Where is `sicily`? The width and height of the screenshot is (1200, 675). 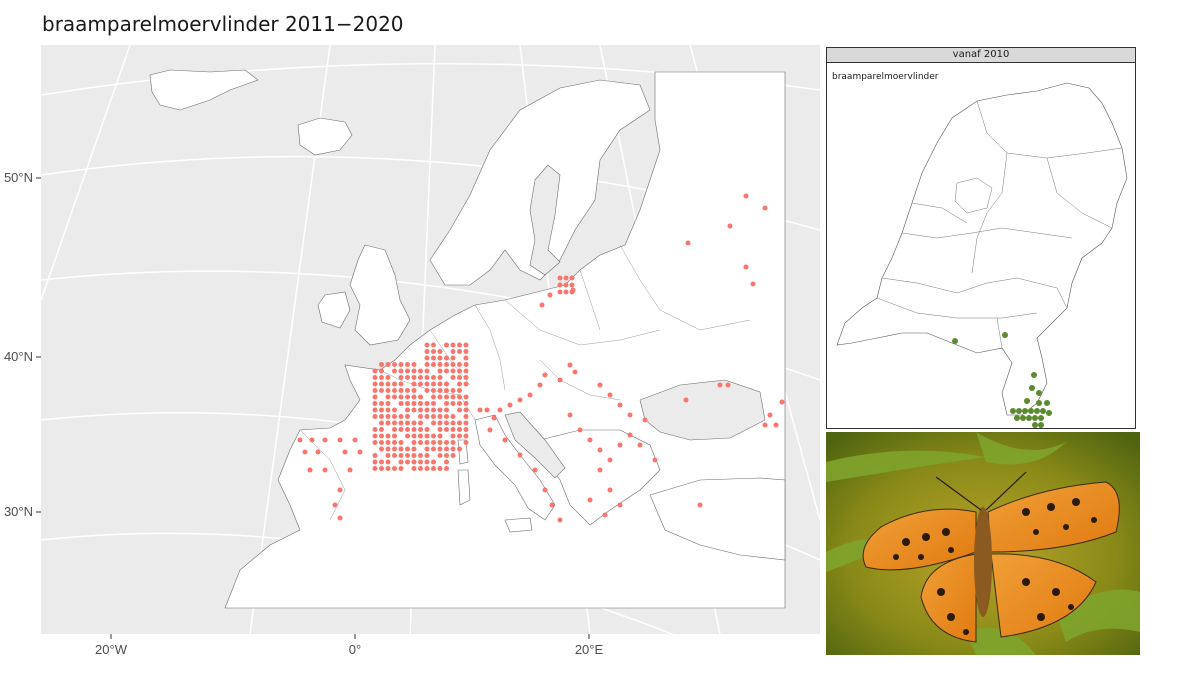 sicily is located at coordinates (518, 525).